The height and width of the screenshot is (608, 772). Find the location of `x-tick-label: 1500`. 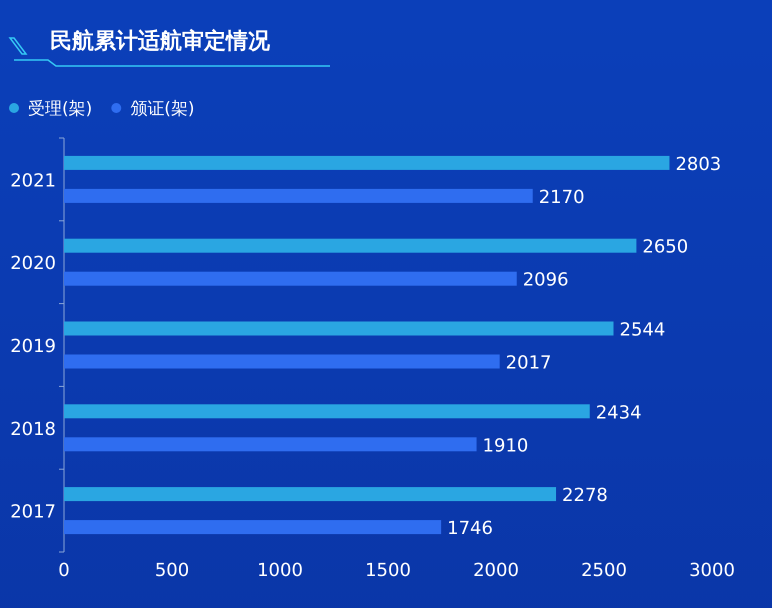

x-tick-label: 1500 is located at coordinates (388, 570).